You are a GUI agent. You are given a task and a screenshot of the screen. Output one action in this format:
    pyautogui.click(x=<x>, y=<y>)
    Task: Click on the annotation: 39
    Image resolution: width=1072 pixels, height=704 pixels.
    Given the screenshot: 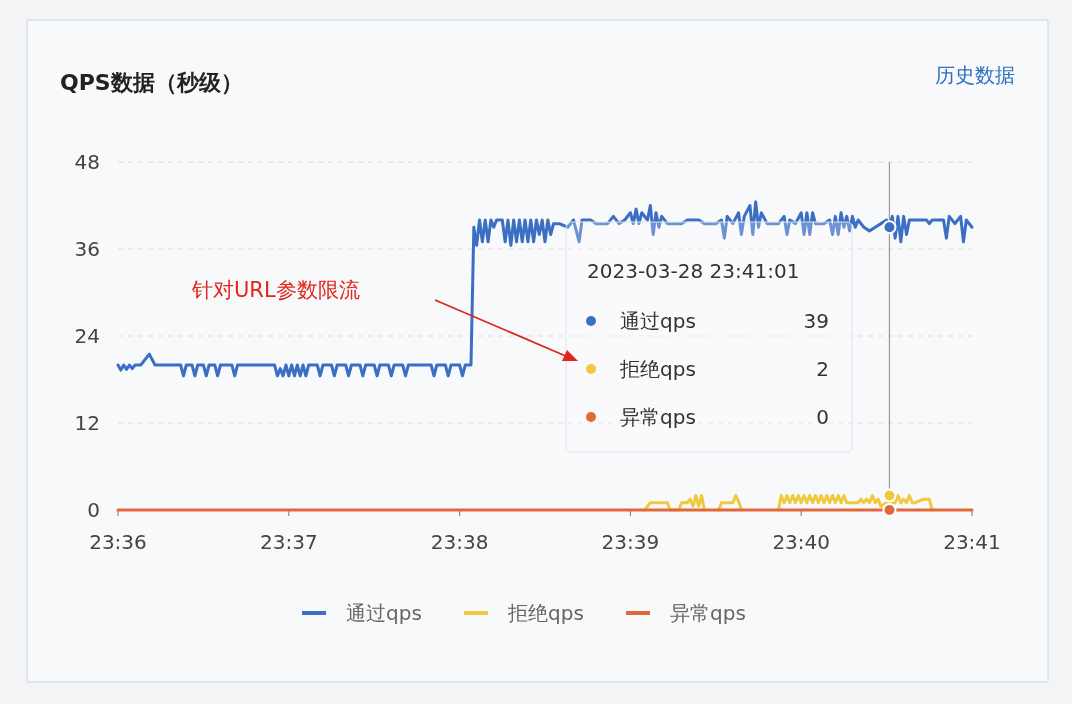 What is the action you would take?
    pyautogui.click(x=816, y=321)
    